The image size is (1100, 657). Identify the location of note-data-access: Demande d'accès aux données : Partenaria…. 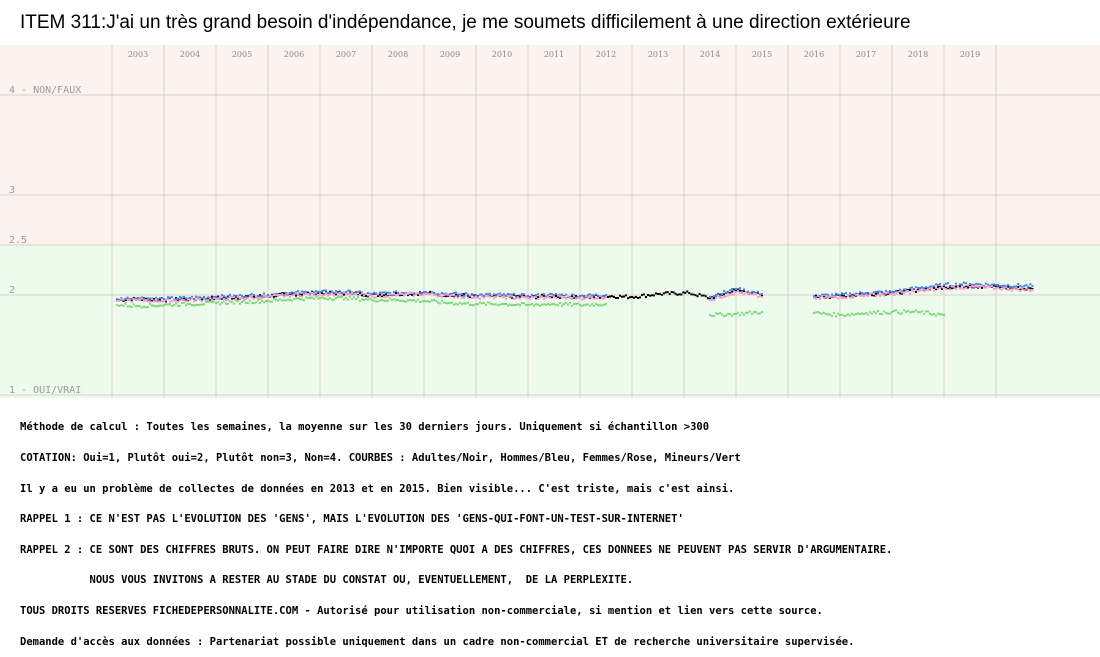
(437, 641).